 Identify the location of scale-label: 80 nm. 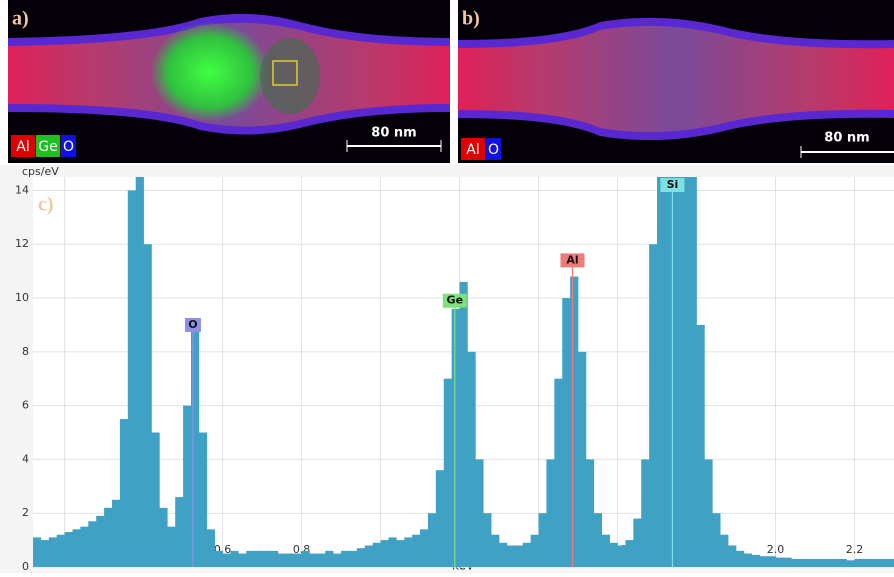
(846, 138).